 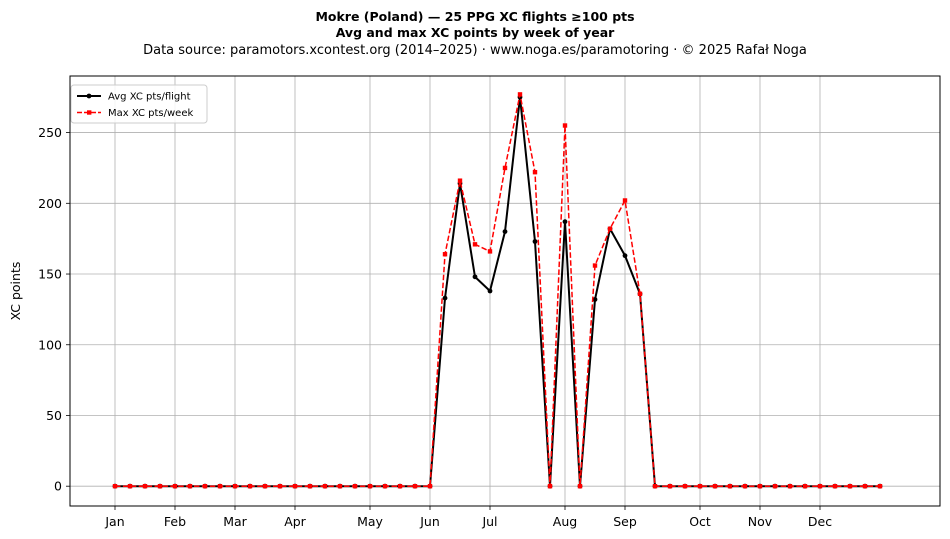 I want to click on y-tick-label: 250, so click(x=50, y=132).